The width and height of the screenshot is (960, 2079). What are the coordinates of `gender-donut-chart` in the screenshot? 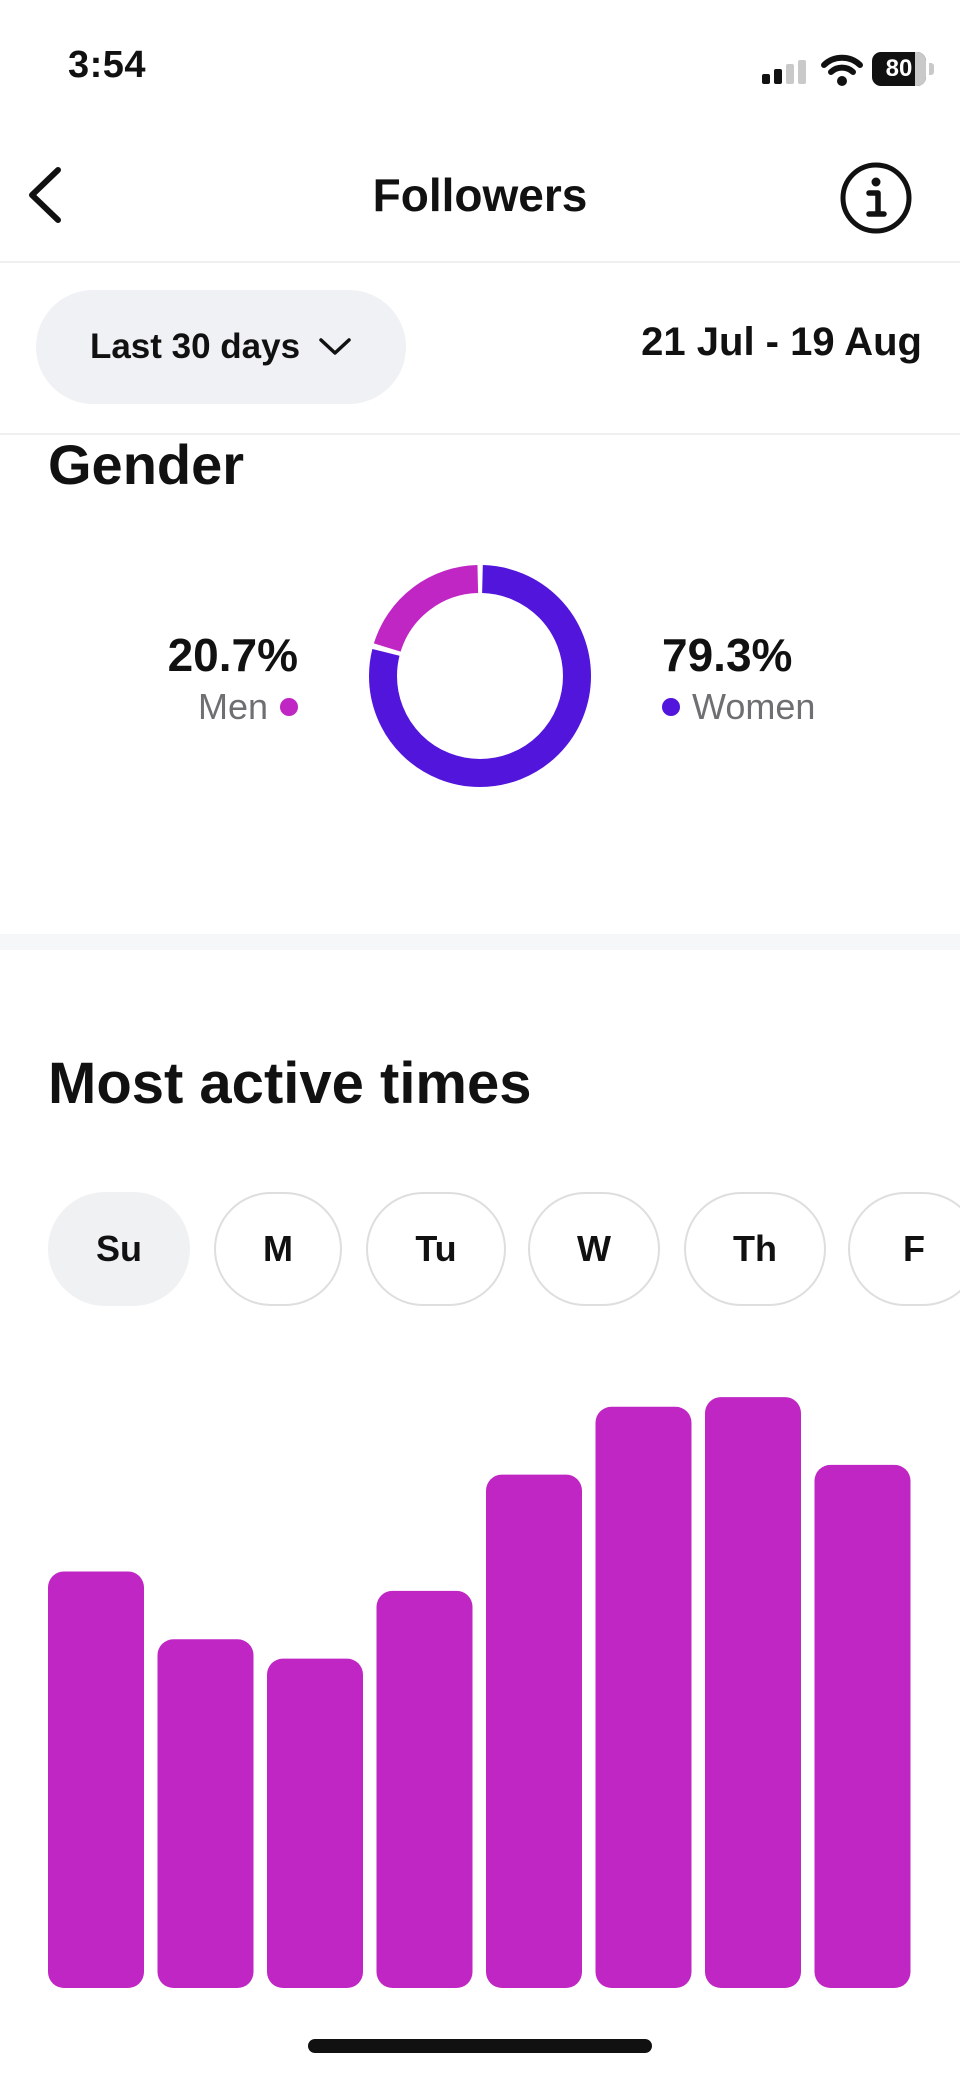 It's located at (480, 676).